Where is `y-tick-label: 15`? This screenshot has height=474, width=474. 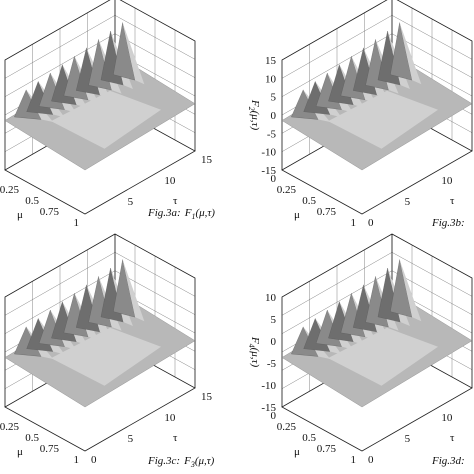 y-tick-label: 15 is located at coordinates (271, 61).